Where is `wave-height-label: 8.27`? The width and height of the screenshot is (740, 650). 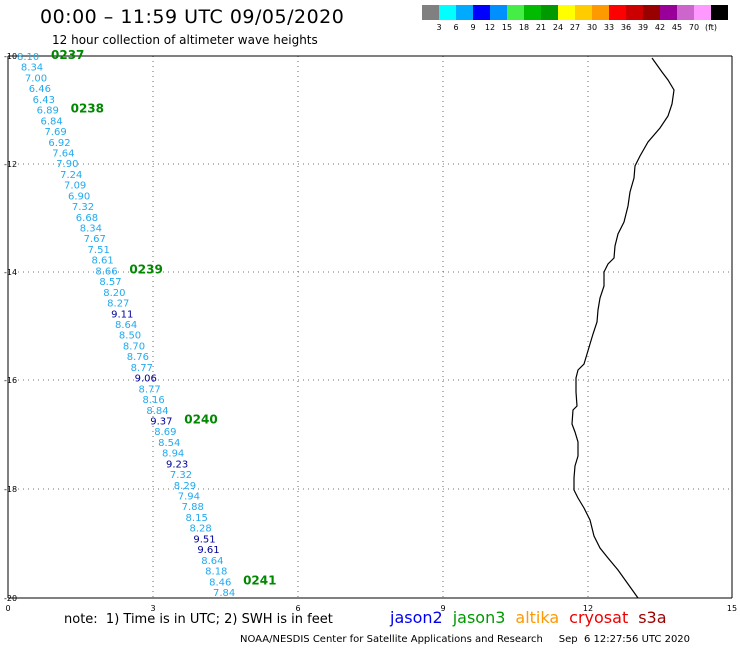 wave-height-label: 8.27 is located at coordinates (118, 304).